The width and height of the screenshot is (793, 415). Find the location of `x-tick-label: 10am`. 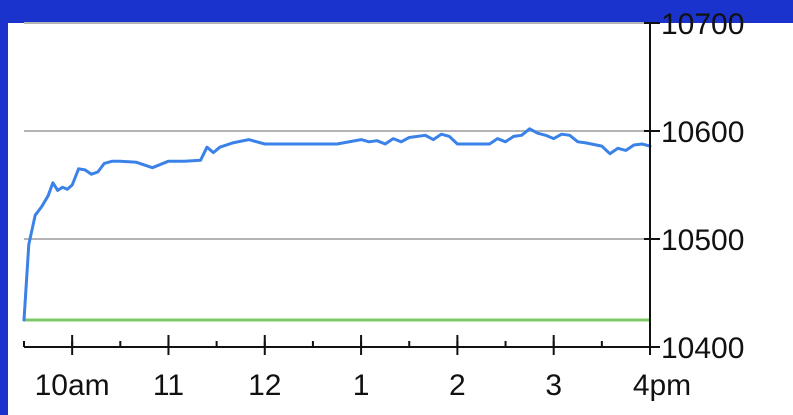

x-tick-label: 10am is located at coordinates (72, 385).